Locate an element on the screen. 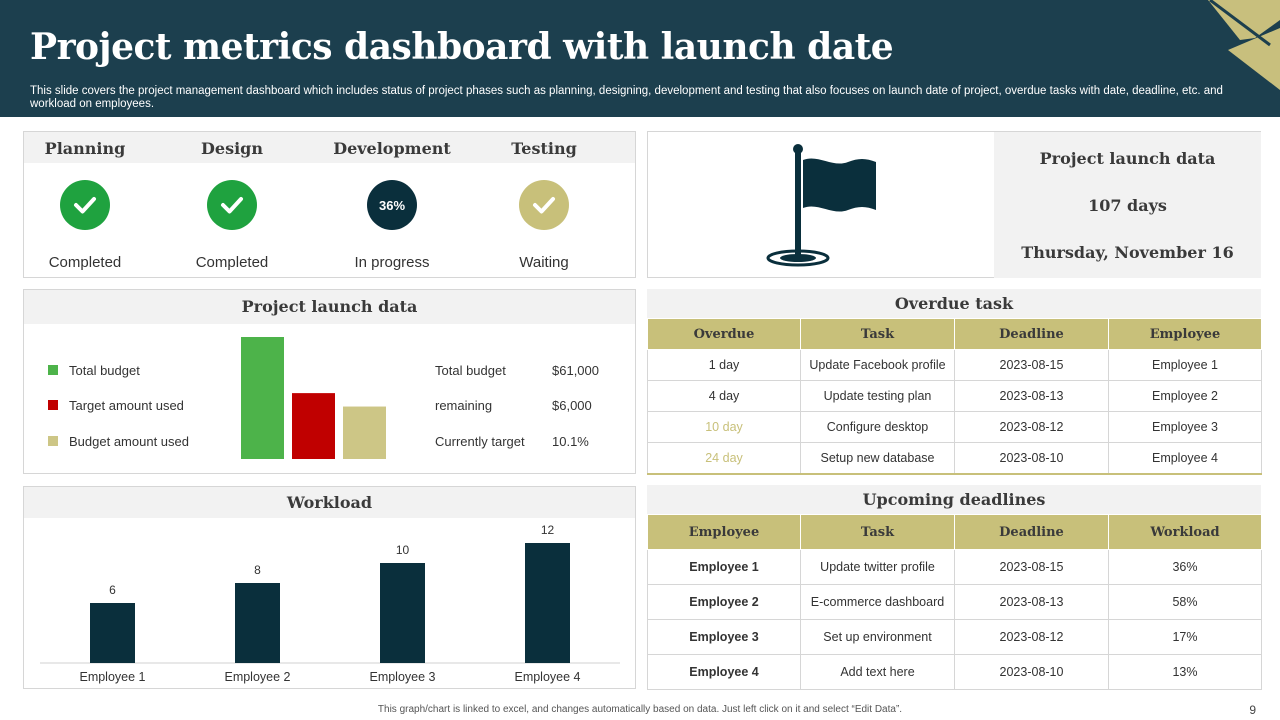  page-number: 9 is located at coordinates (1252, 710).